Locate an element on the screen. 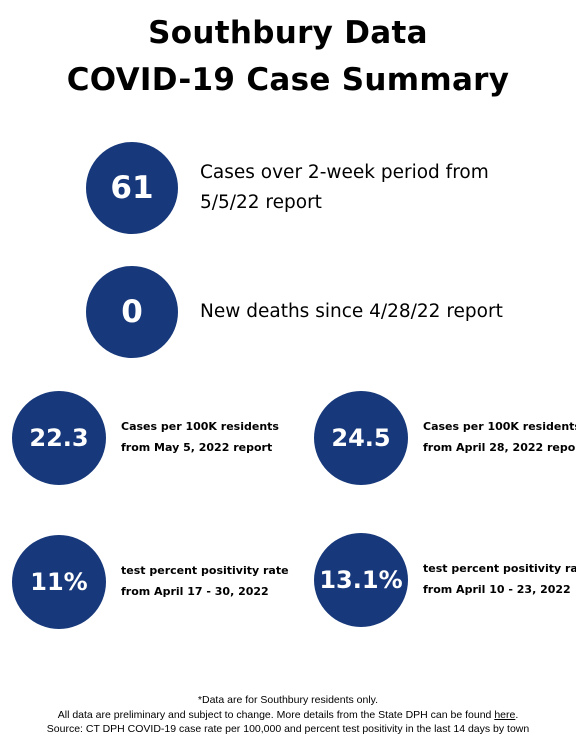 Image resolution: width=576 pixels, height=741 pixels. positivity-current-value: 11% is located at coordinates (59, 582).